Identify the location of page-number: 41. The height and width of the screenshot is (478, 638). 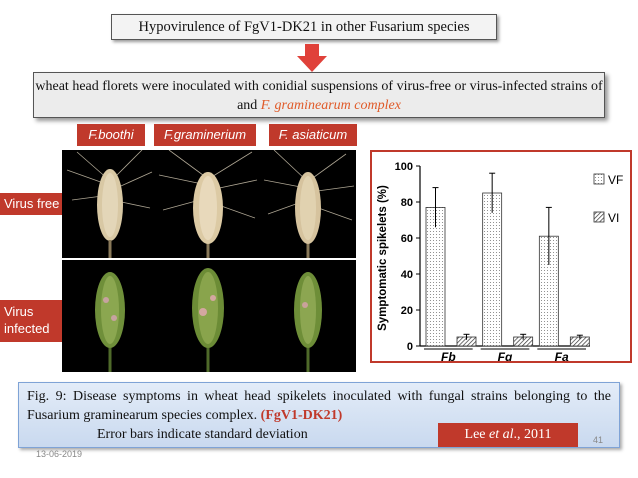
(598, 440).